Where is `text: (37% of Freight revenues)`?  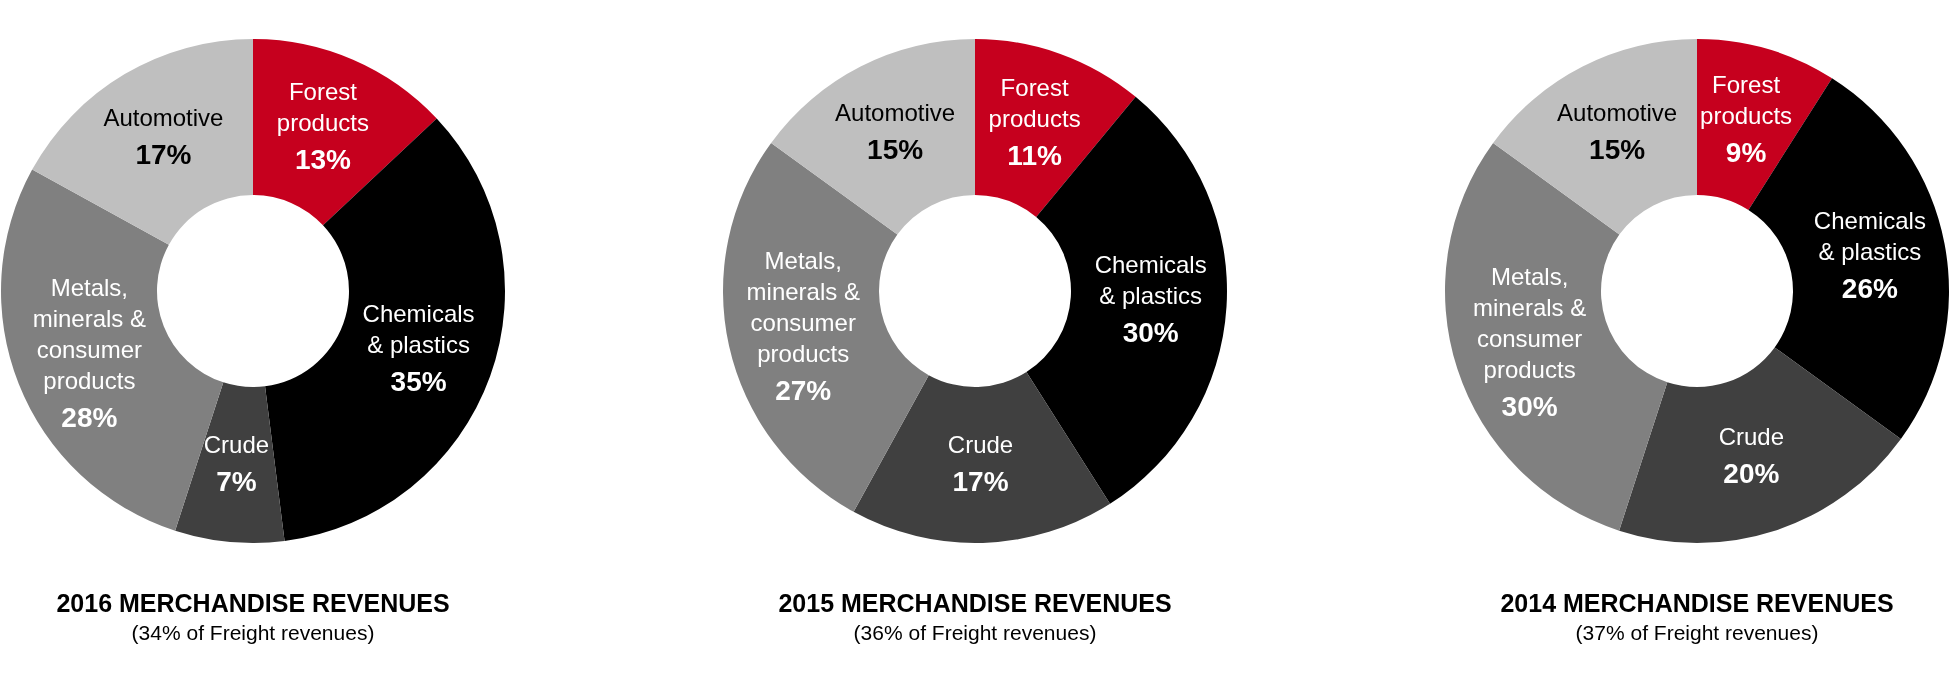
text: (37% of Freight revenues) is located at coordinates (1697, 632).